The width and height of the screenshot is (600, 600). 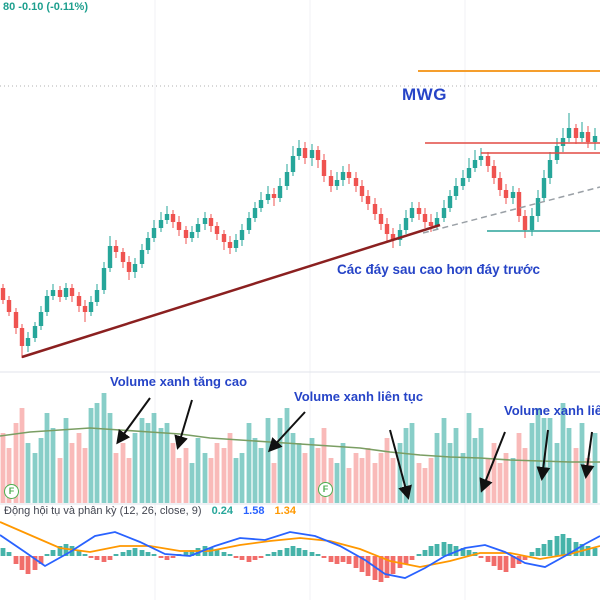 I want to click on price-change-readout: 80 -0.10 (-0.11%), so click(x=45, y=7).